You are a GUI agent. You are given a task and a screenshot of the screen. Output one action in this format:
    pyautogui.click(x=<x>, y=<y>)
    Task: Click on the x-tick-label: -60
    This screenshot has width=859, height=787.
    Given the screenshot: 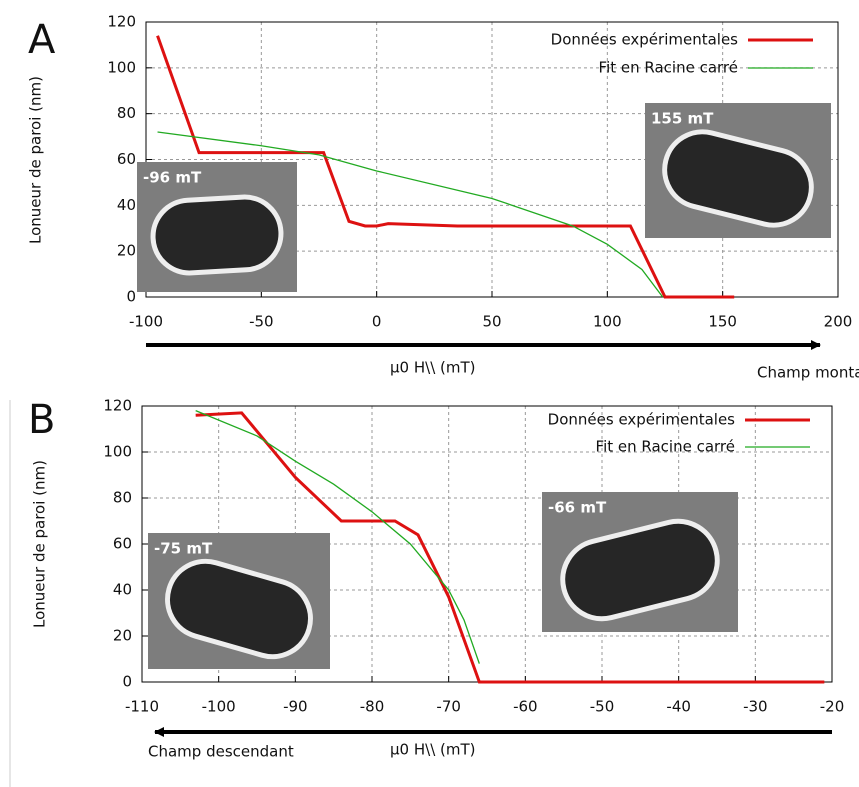 What is the action you would take?
    pyautogui.click(x=525, y=707)
    